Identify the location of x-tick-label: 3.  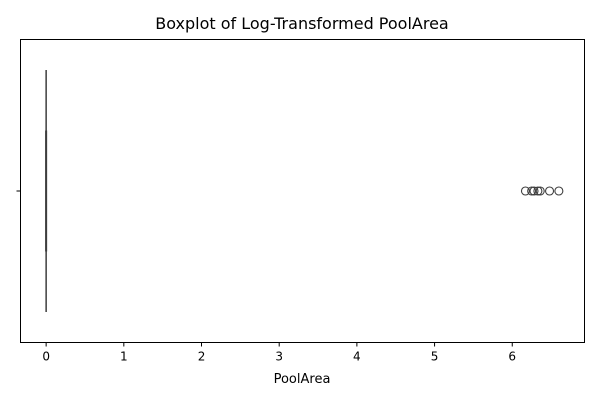
(279, 357).